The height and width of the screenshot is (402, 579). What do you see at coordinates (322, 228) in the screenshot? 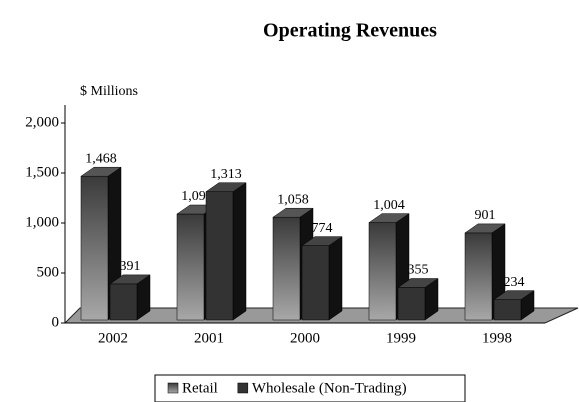
I see `value-label: 774` at bounding box center [322, 228].